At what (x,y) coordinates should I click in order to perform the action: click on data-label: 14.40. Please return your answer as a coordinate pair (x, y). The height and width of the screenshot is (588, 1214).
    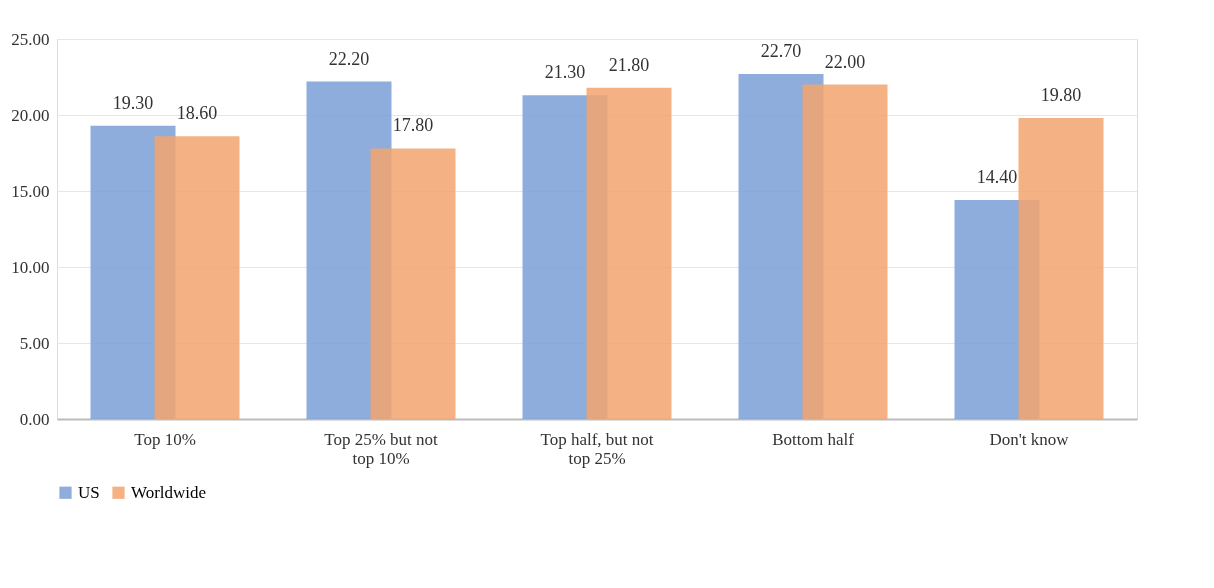
    Looking at the image, I should click on (997, 177).